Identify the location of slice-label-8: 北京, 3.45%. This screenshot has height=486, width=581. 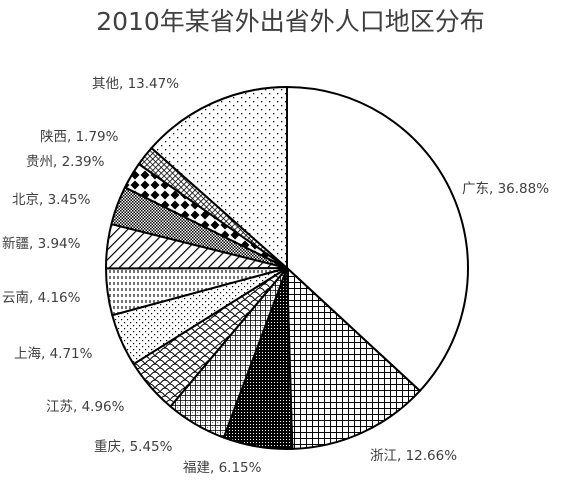
(51, 200).